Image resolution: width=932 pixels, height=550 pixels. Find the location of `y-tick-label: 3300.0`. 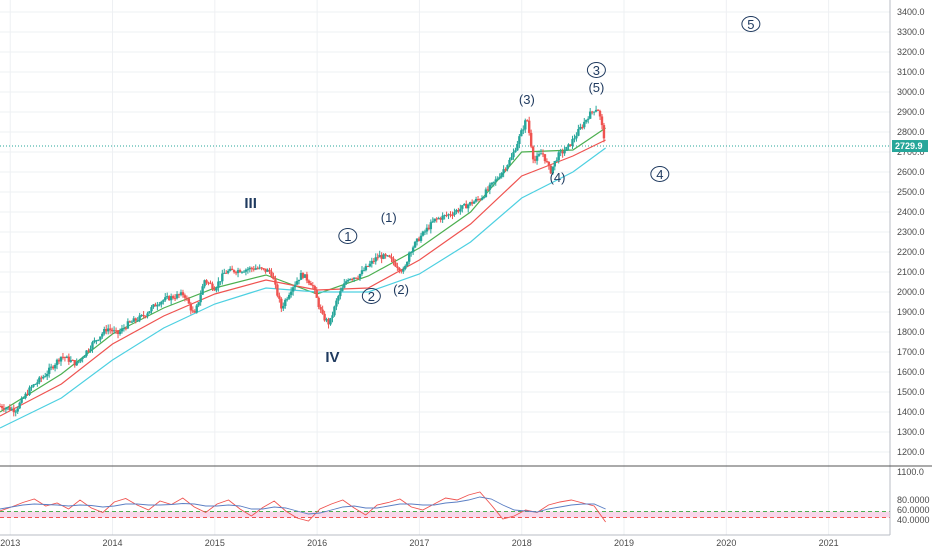

y-tick-label: 3300.0 is located at coordinates (911, 32).